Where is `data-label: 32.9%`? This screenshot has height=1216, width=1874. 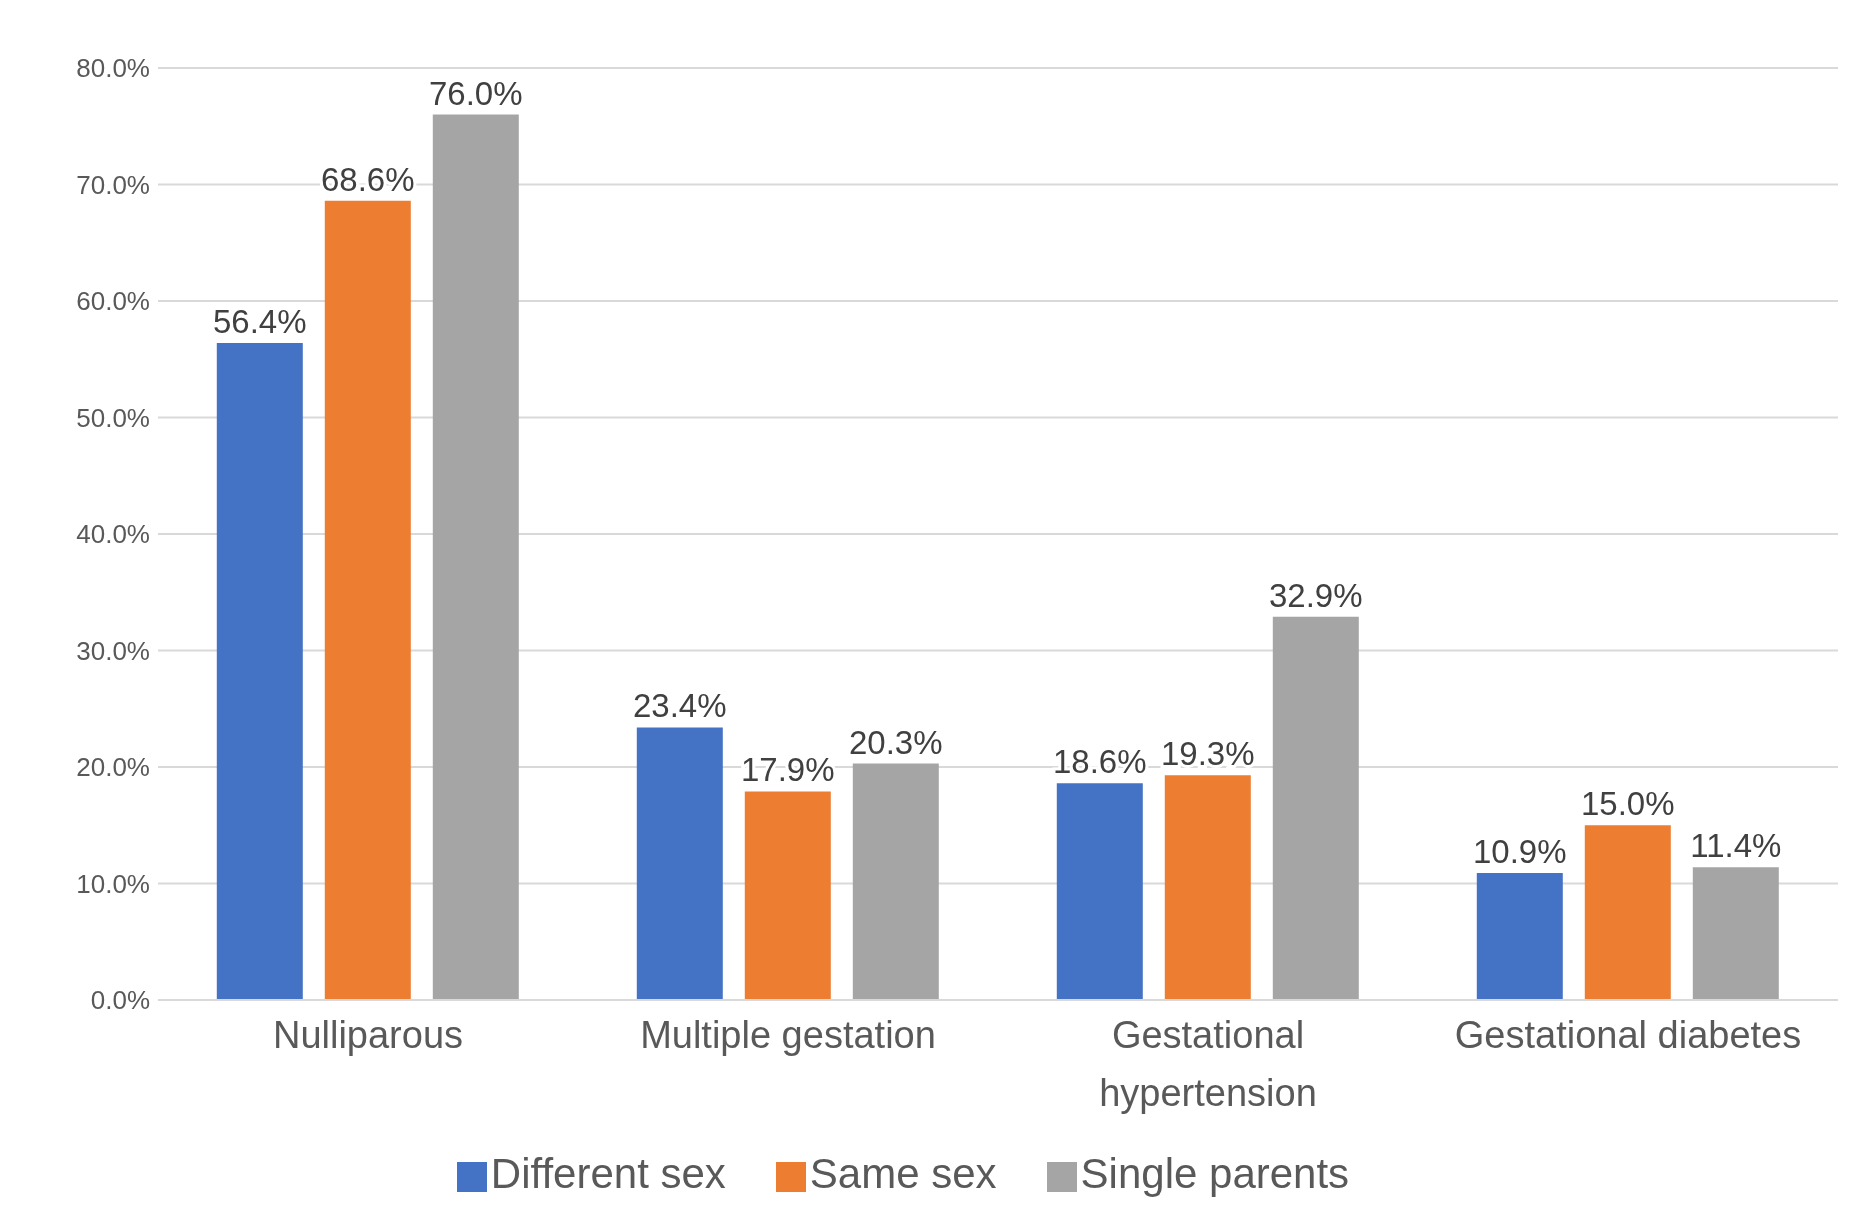
data-label: 32.9% is located at coordinates (1316, 595).